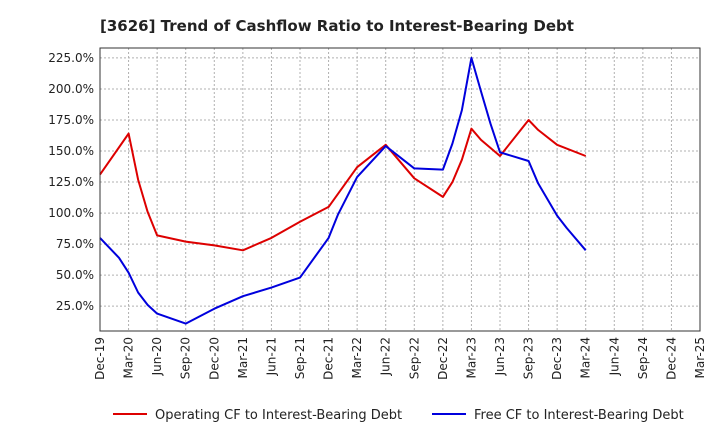  What do you see at coordinates (300, 358) in the screenshot?
I see `x-tick-label: Sep-21` at bounding box center [300, 358].